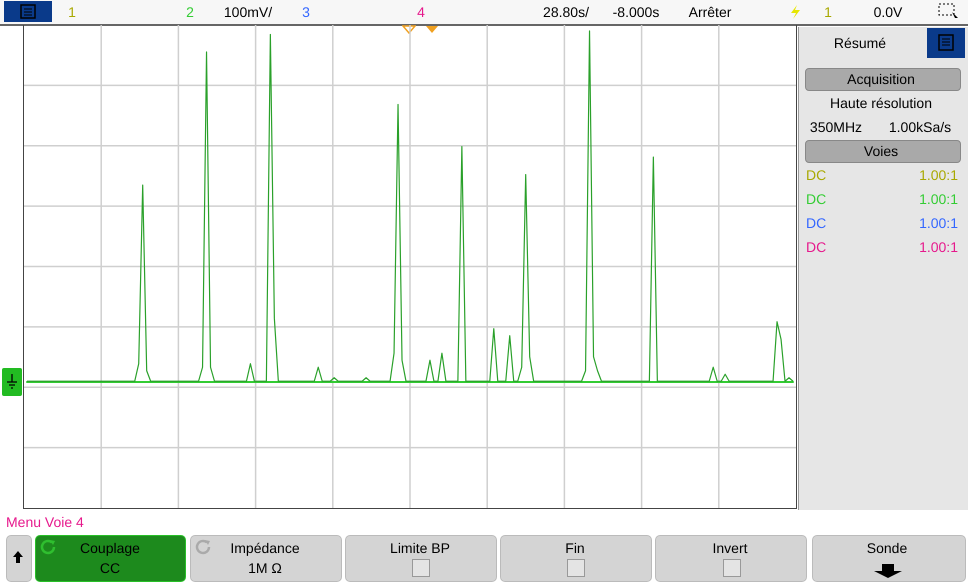 The height and width of the screenshot is (584, 968). Describe the element at coordinates (110, 548) in the screenshot. I see `text: Couplage` at that location.